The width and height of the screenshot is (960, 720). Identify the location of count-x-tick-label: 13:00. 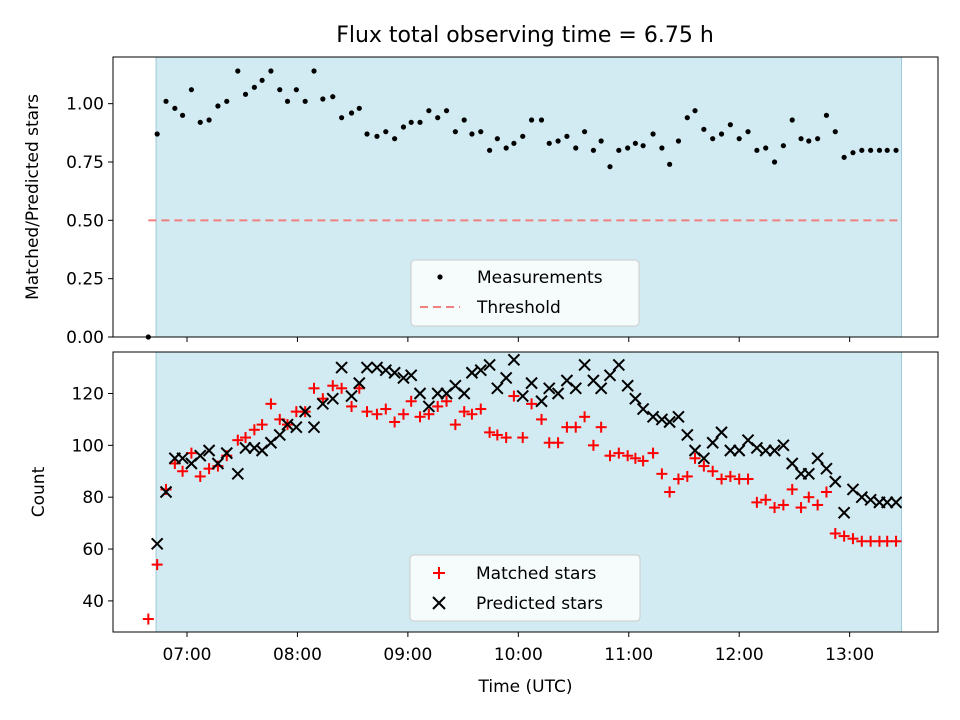
(849, 655).